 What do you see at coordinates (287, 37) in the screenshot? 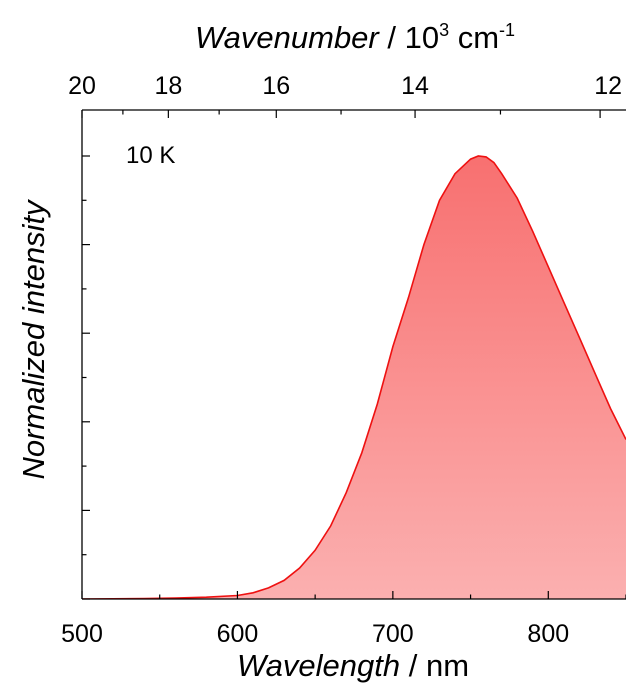
I see `x2-axis-title-italic: Wavenumber` at bounding box center [287, 37].